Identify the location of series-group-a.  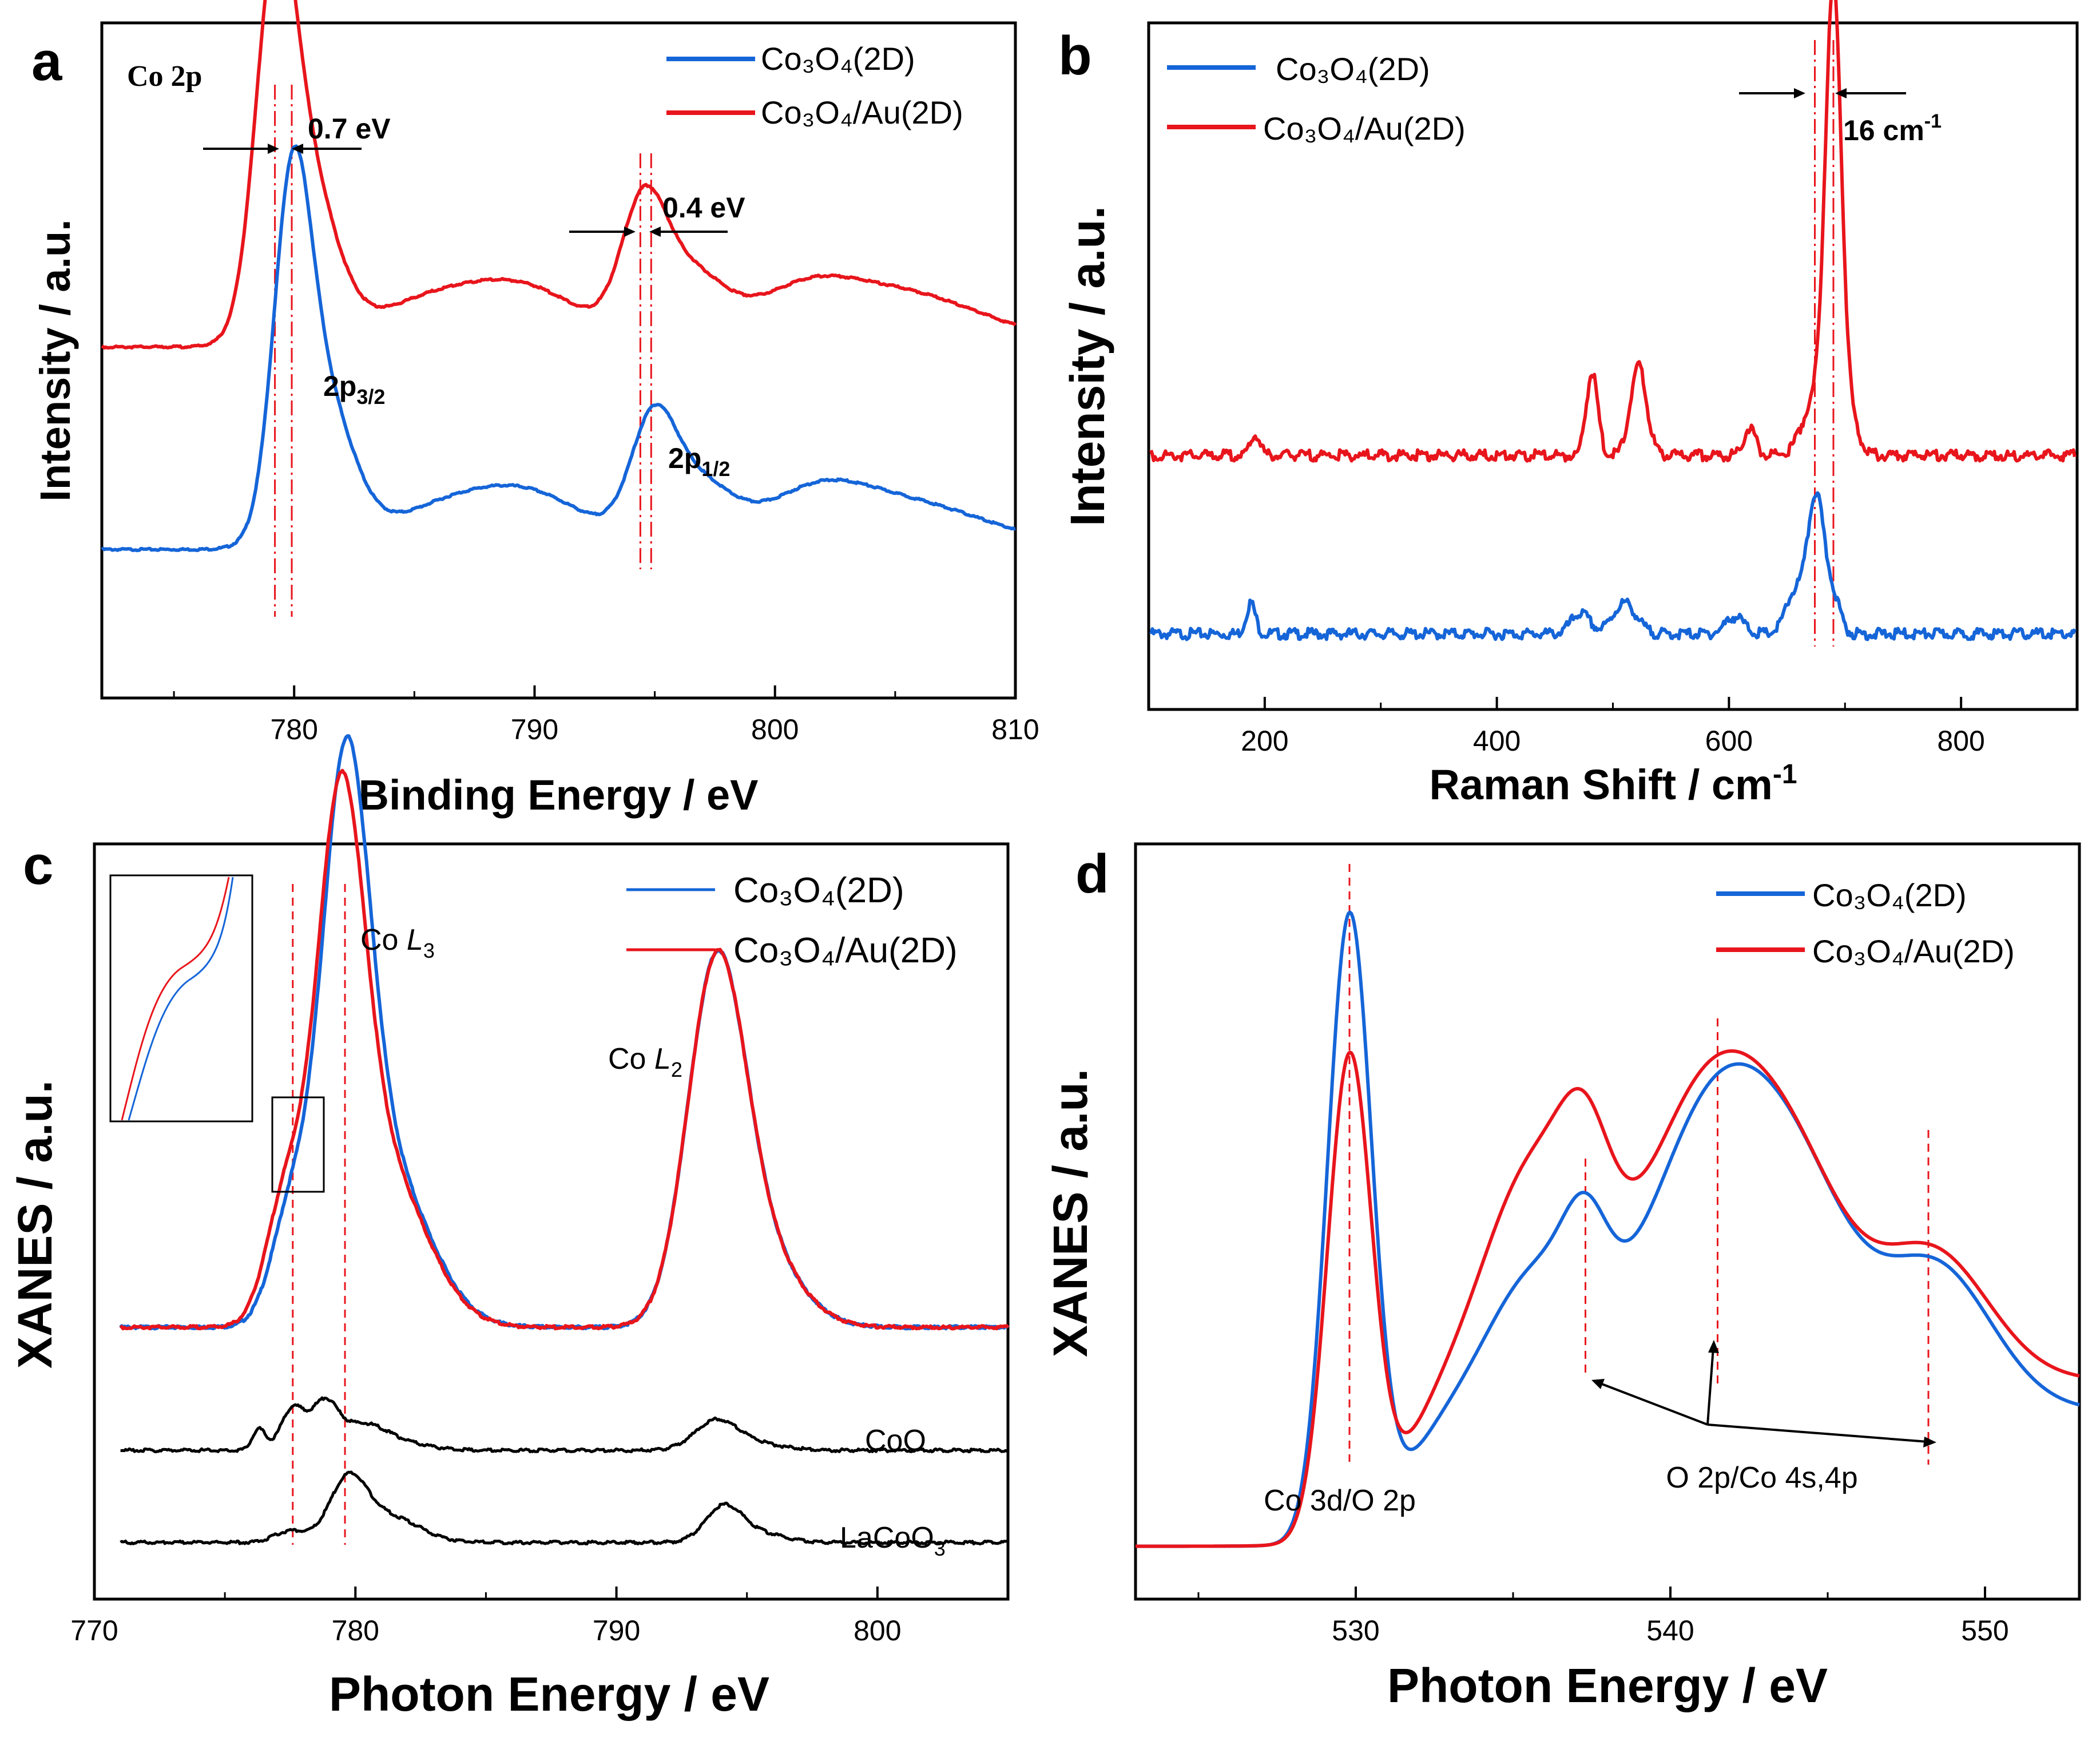
(559, 276).